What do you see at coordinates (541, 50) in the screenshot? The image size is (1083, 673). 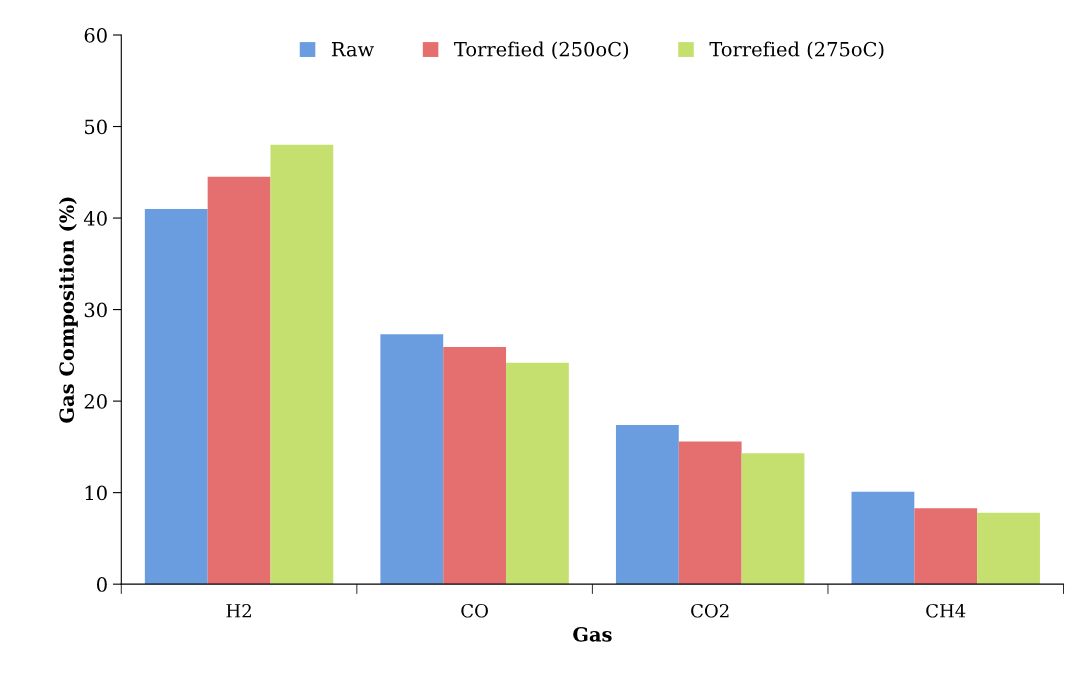 I see `legend-label: Torrefied (250oC)` at bounding box center [541, 50].